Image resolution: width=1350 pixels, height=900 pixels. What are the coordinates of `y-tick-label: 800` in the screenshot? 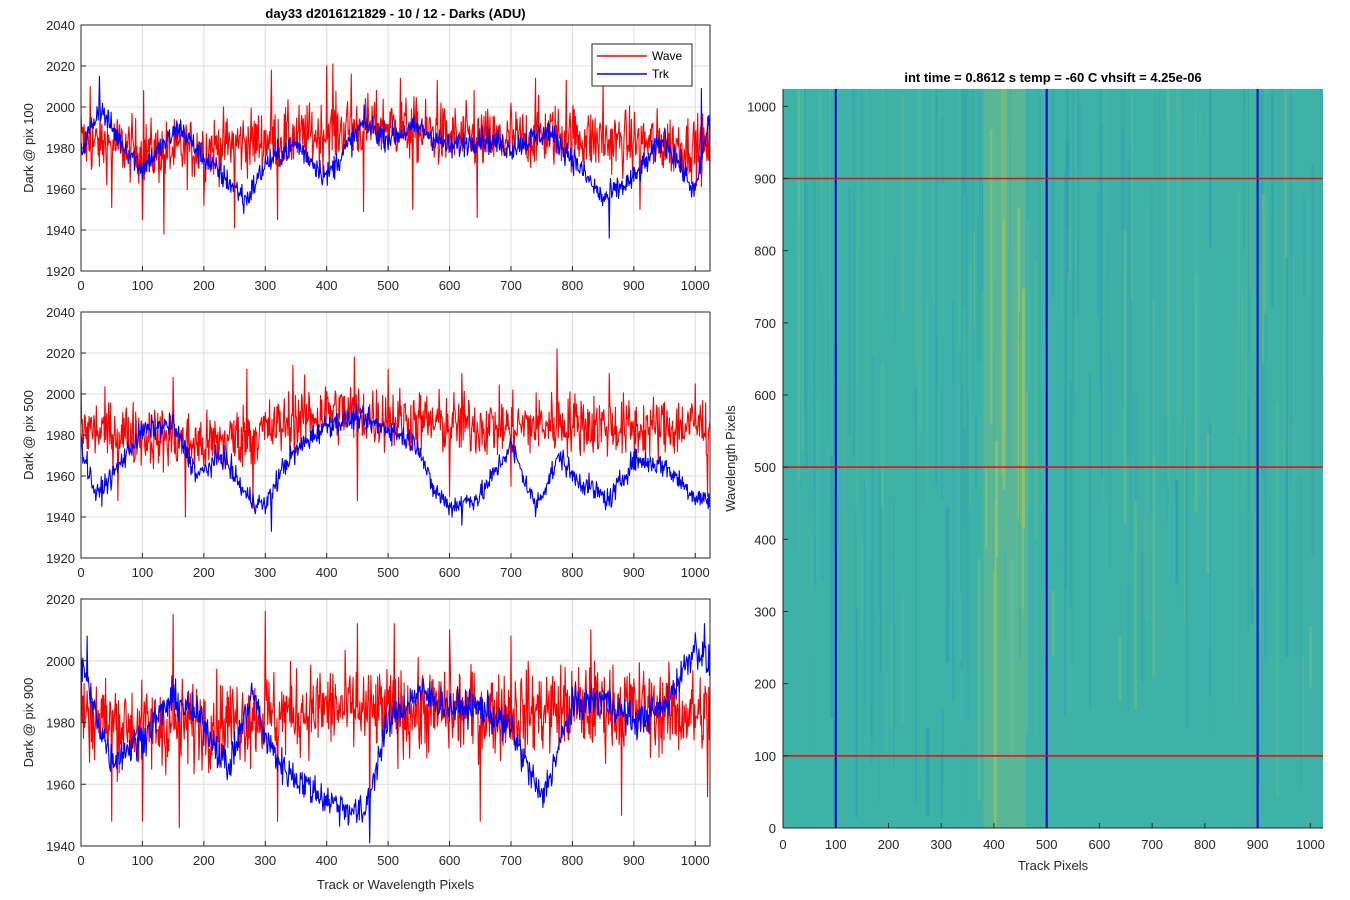 It's located at (765, 251).